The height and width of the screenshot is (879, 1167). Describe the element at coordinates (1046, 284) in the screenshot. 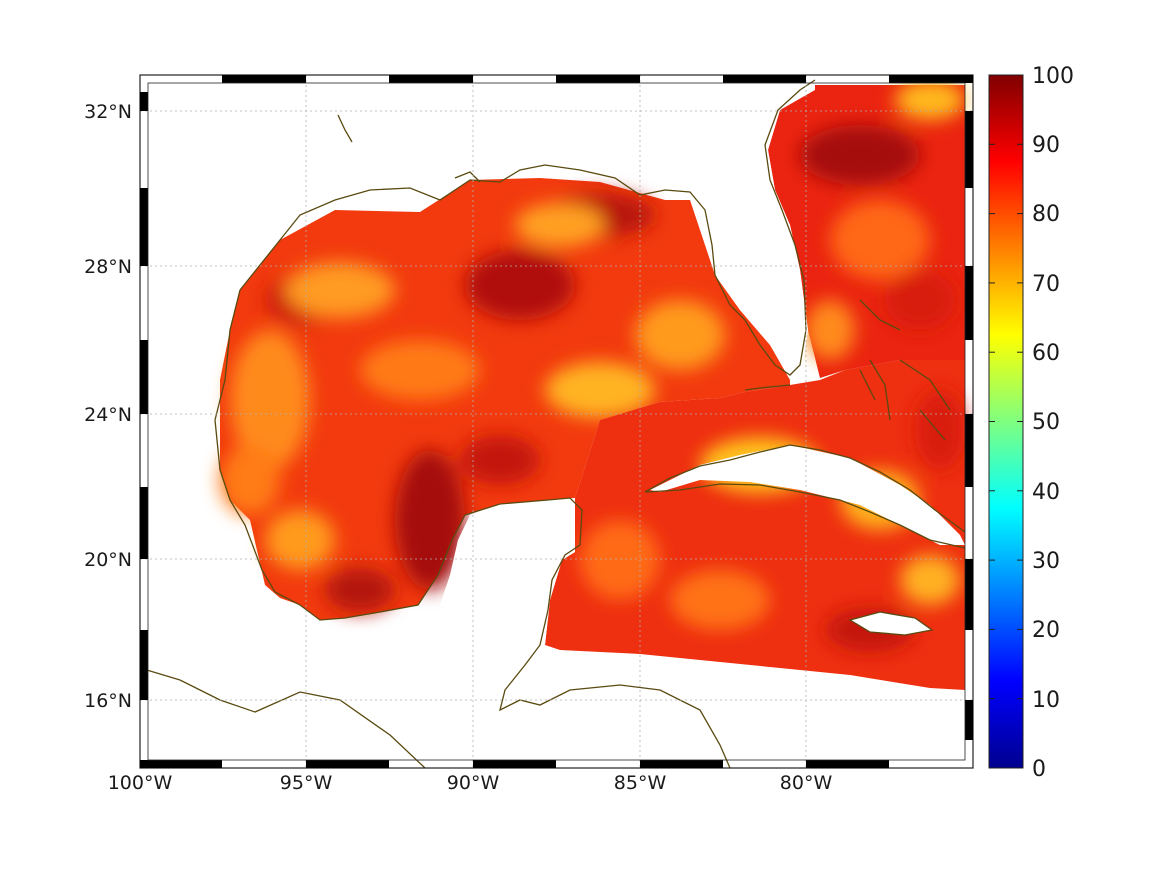

I see `colorbar-tick-label: 70` at that location.